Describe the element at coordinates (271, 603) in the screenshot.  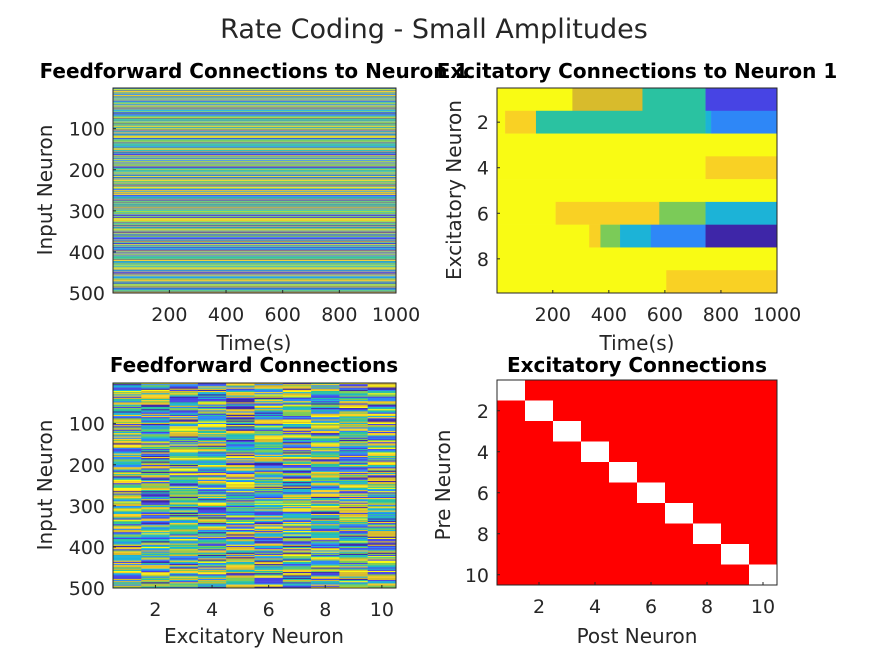
I see `x-ticks: 2 4 6 8 10` at that location.